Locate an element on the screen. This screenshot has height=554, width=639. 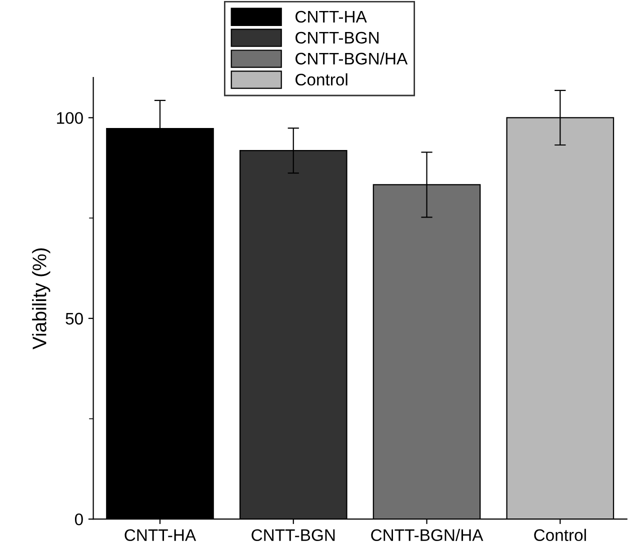
x-tick-label: Control is located at coordinates (560, 535).